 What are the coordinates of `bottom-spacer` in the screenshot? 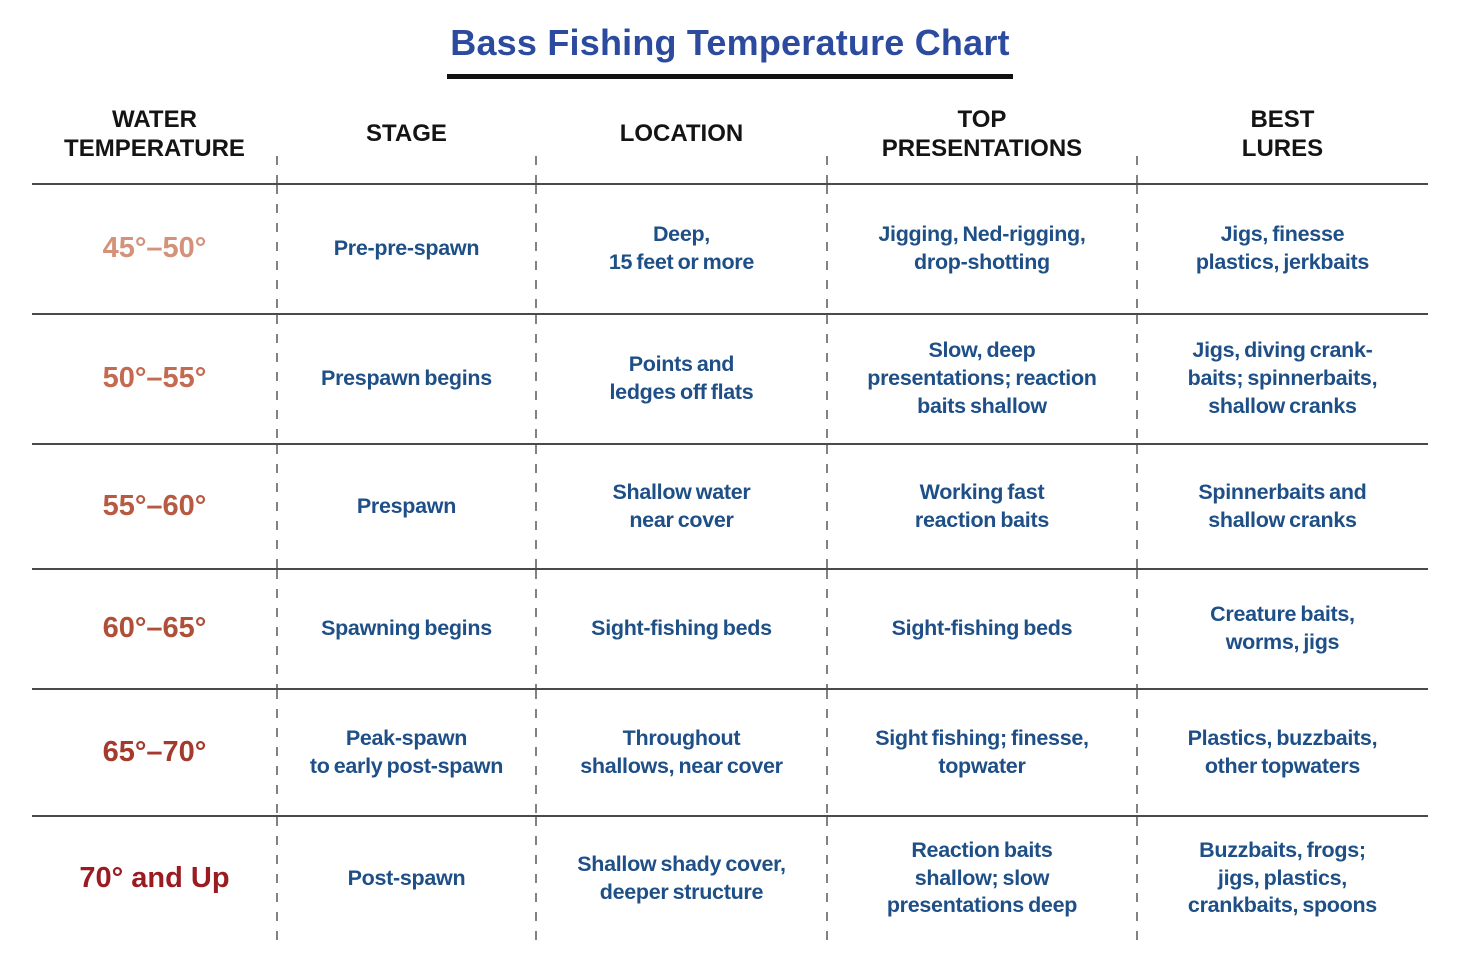 It's located at (730, 954).